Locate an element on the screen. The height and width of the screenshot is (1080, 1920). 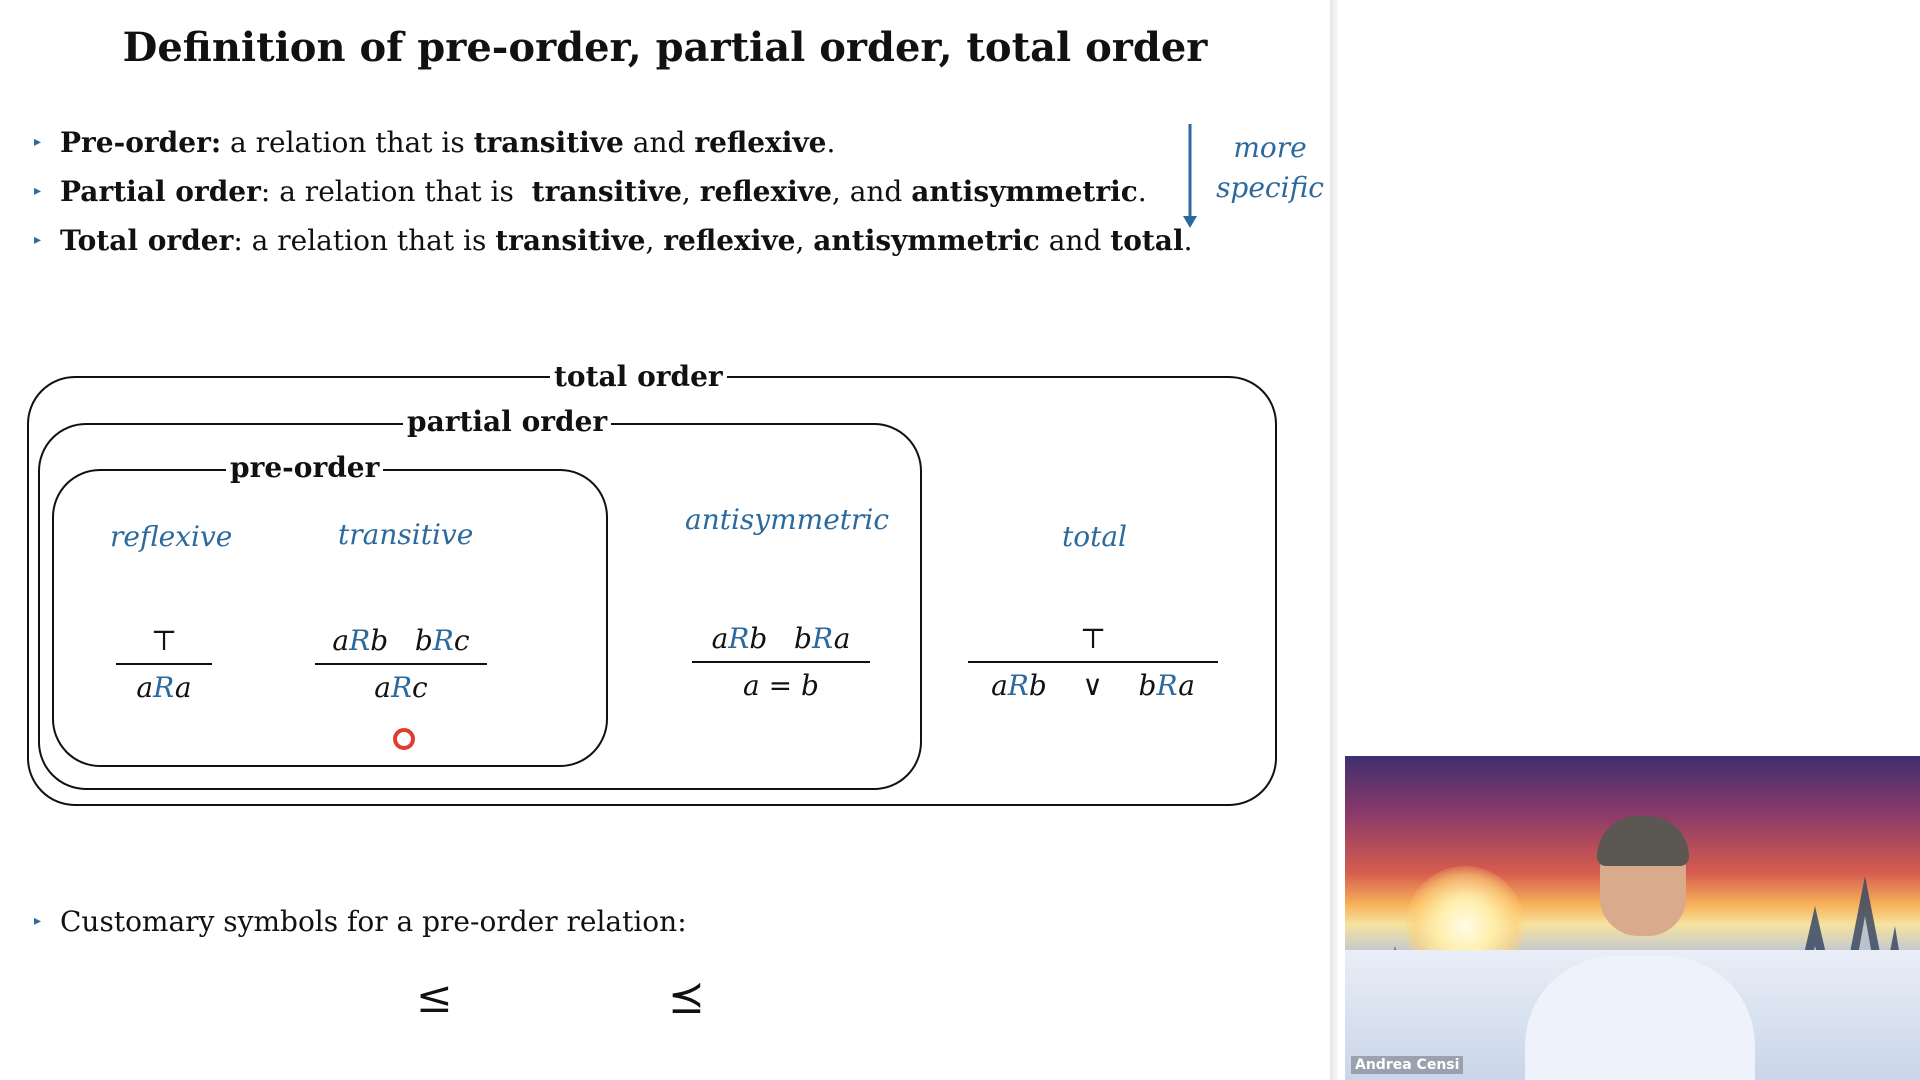
rule-conclusion: aRa is located at coordinates (164, 687).